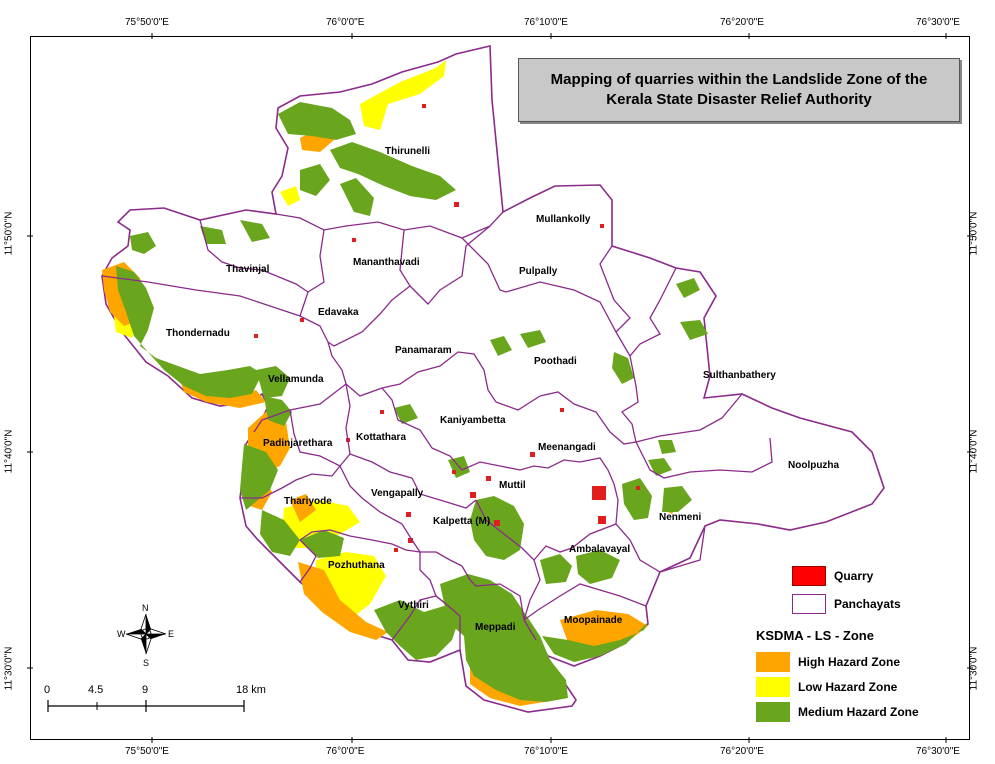  I want to click on label-noolpuzha: Noolpuzha, so click(814, 465).